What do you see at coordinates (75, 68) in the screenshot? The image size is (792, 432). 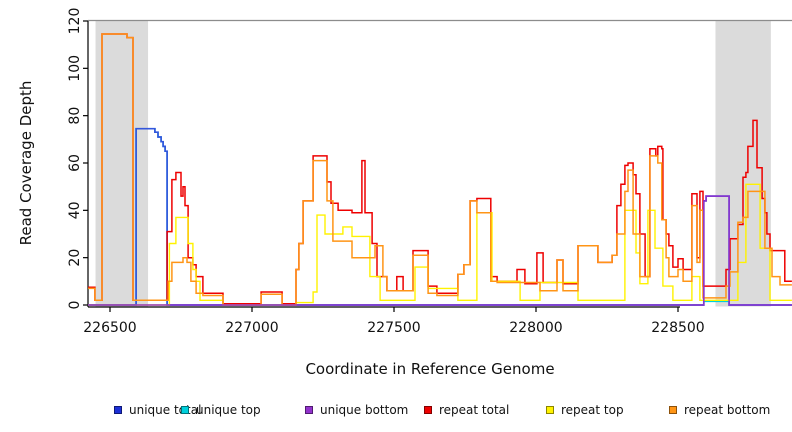 I see `y-tick-label: 100` at bounding box center [75, 68].